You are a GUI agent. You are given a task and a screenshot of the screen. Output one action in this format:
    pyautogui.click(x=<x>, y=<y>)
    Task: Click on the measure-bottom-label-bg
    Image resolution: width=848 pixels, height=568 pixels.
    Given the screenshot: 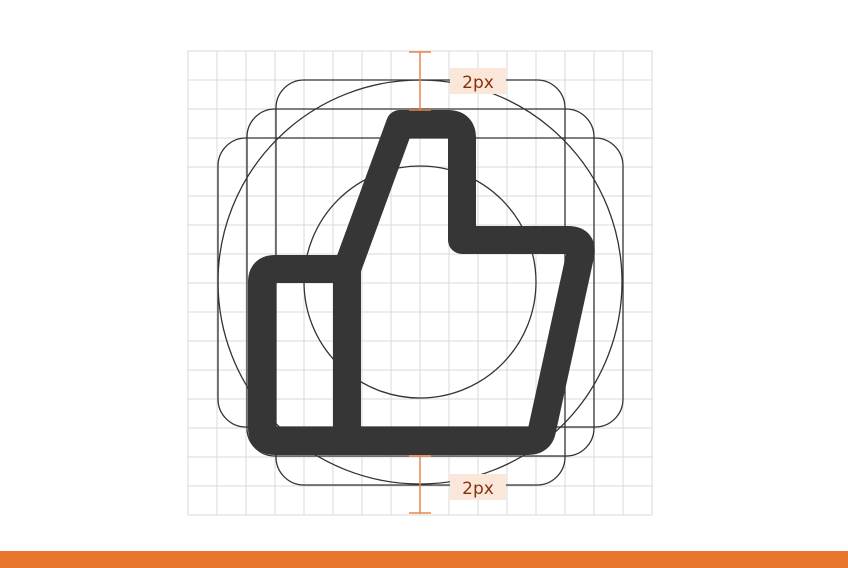 What is the action you would take?
    pyautogui.click(x=478, y=487)
    